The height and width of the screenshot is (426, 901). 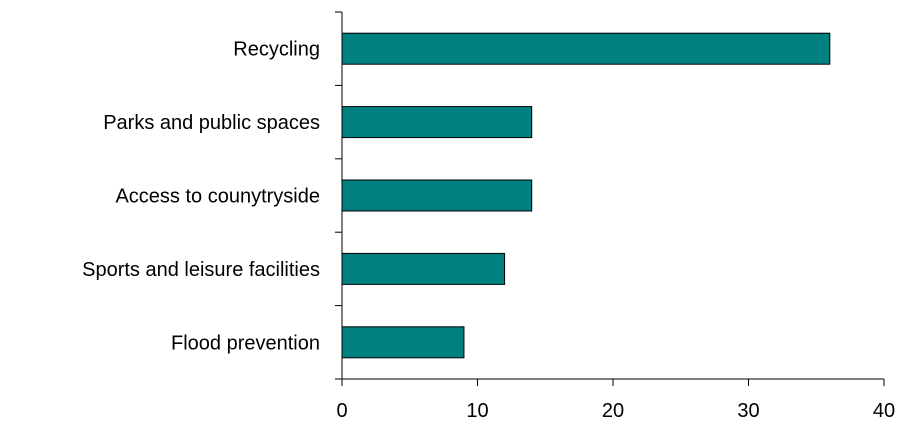 What do you see at coordinates (217, 197) in the screenshot?
I see `category-label: Access to counytryside` at bounding box center [217, 197].